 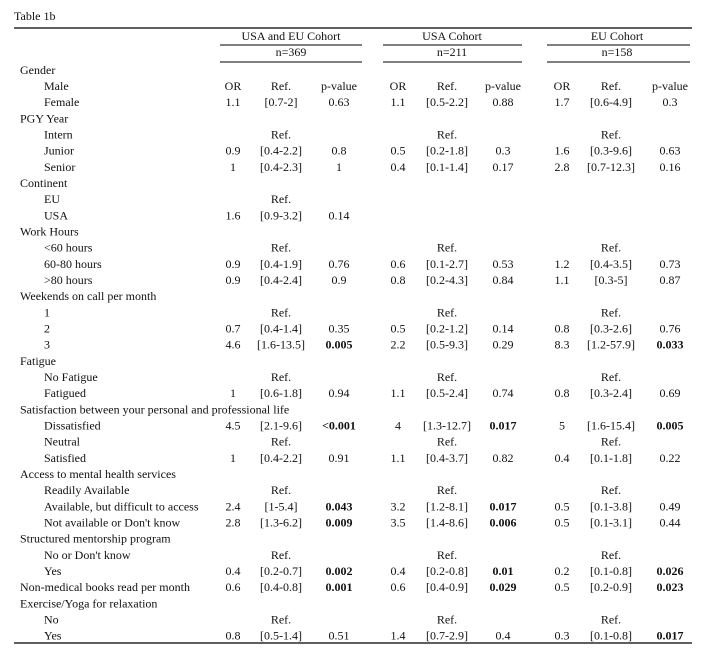 I want to click on cell: 0.023, so click(x=670, y=587).